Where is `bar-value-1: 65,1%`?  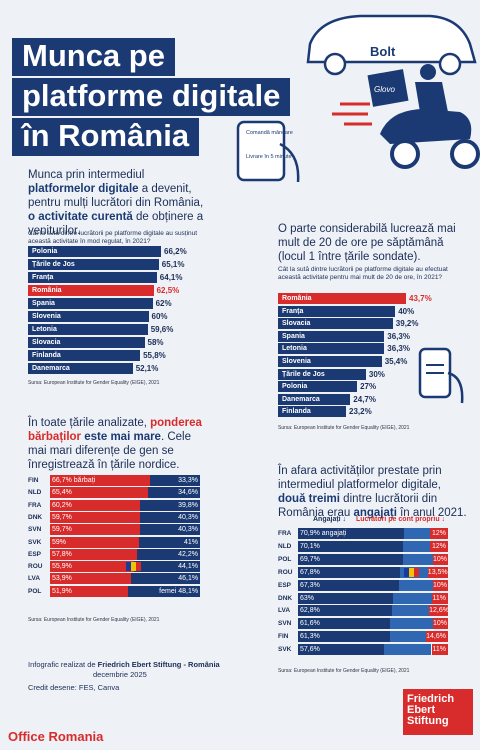
bar-value-1: 65,1% is located at coordinates (173, 264).